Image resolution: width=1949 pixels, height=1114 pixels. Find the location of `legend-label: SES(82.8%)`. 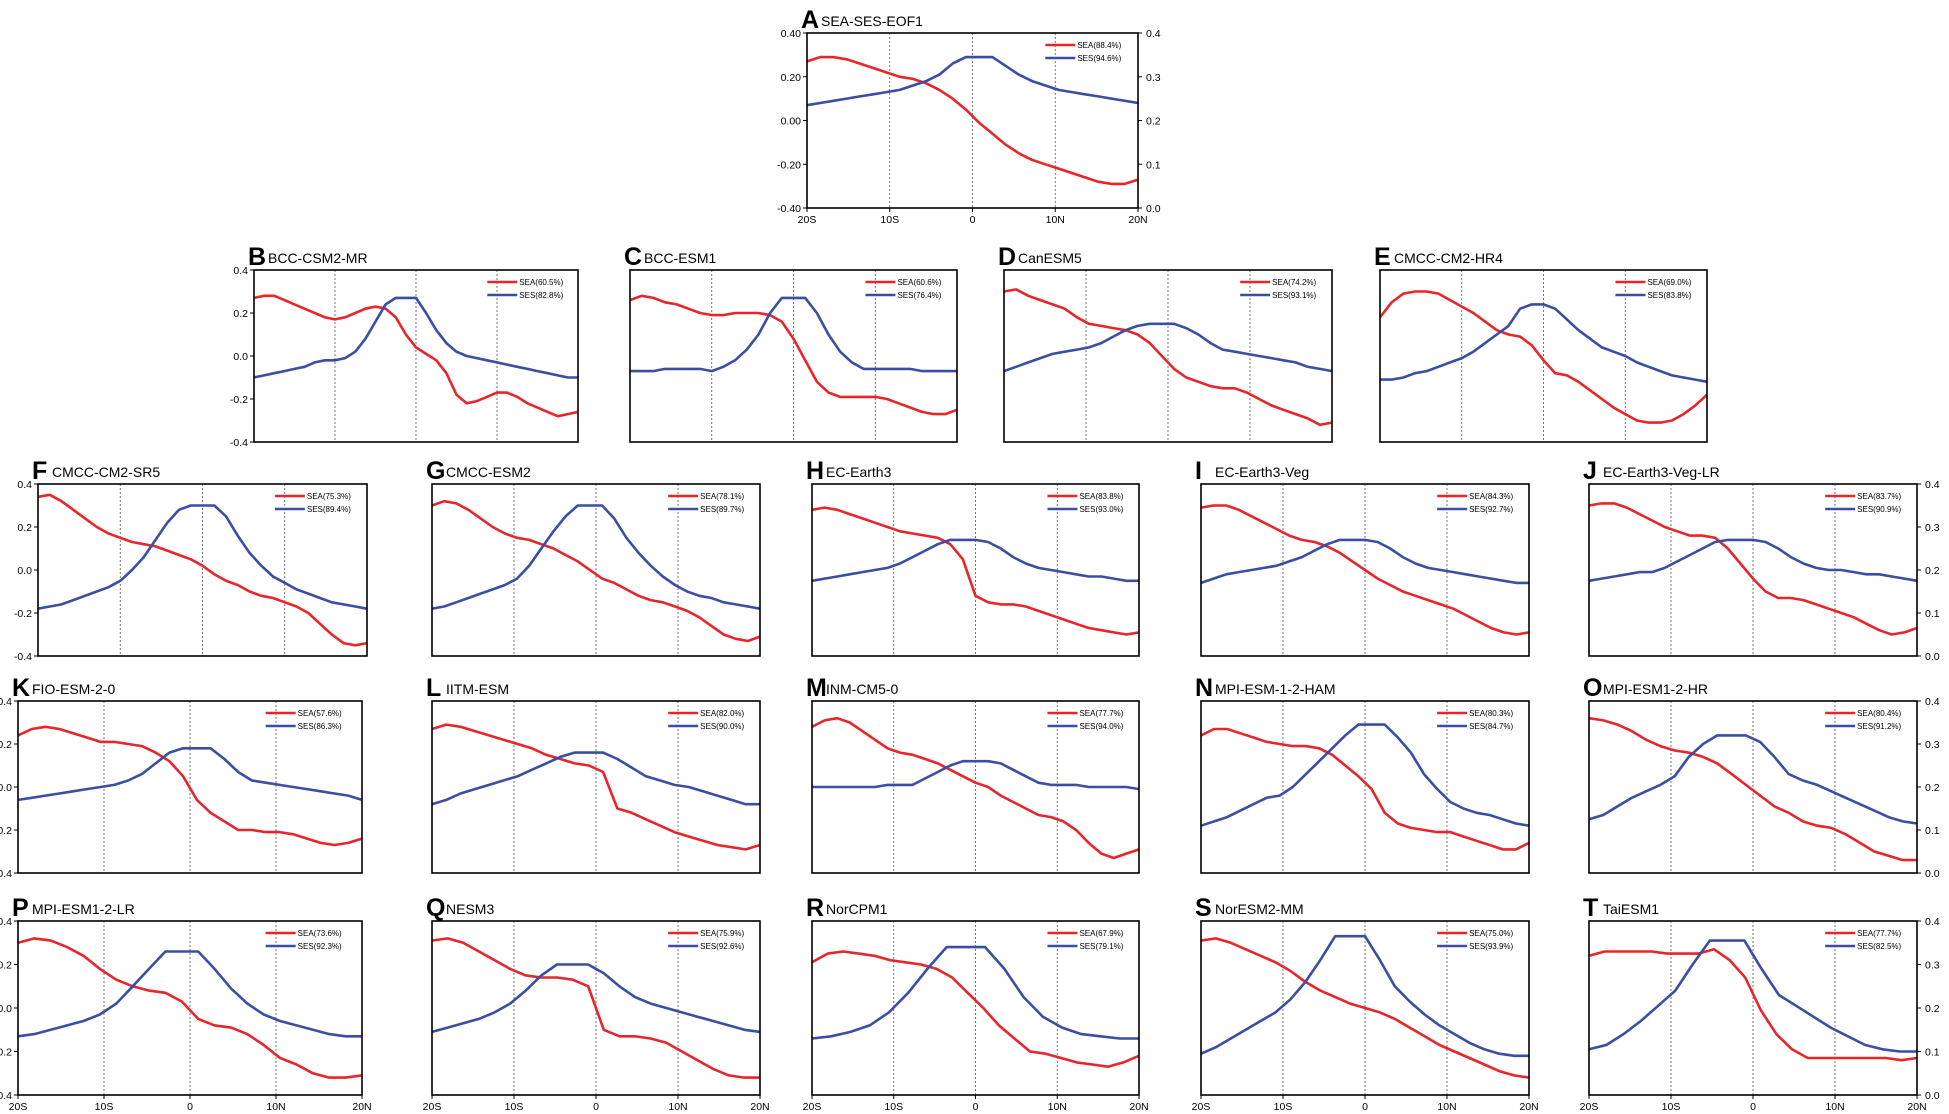

legend-label: SES(82.8%) is located at coordinates (541, 295).